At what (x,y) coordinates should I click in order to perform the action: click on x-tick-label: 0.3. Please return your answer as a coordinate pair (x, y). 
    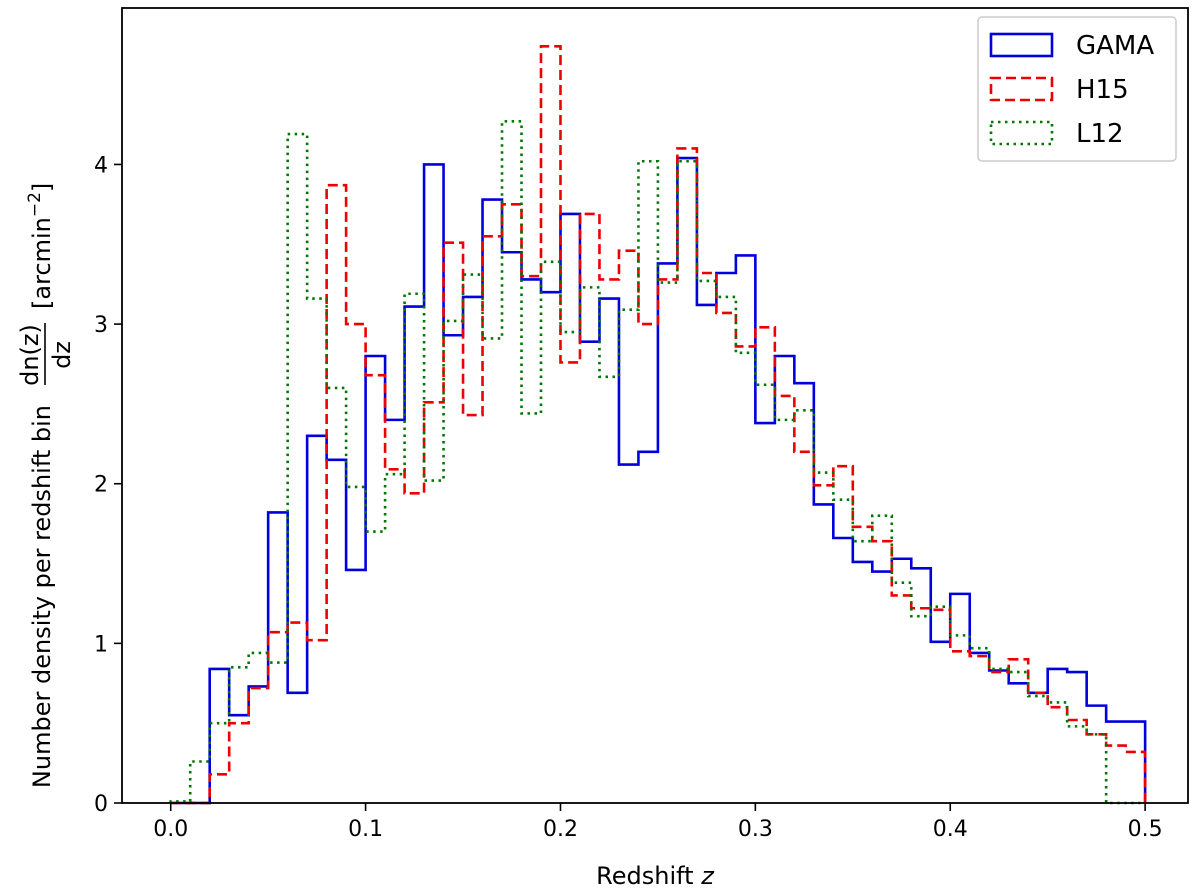
    Looking at the image, I should click on (755, 829).